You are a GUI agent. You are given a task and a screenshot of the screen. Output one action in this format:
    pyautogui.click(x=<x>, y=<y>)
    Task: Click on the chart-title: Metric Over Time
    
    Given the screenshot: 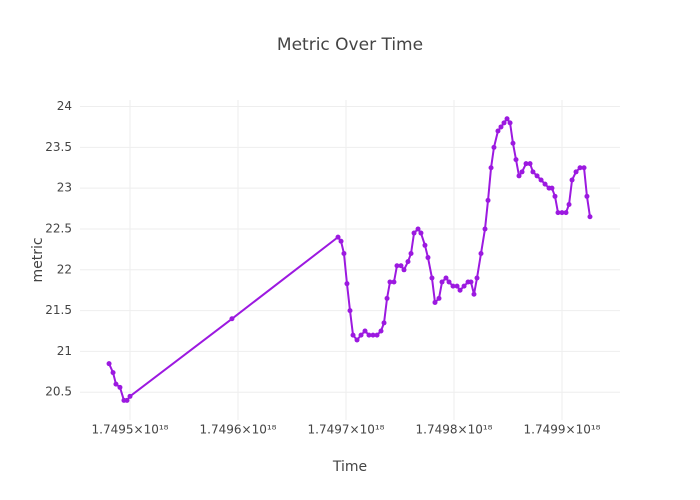 What is the action you would take?
    pyautogui.click(x=350, y=45)
    